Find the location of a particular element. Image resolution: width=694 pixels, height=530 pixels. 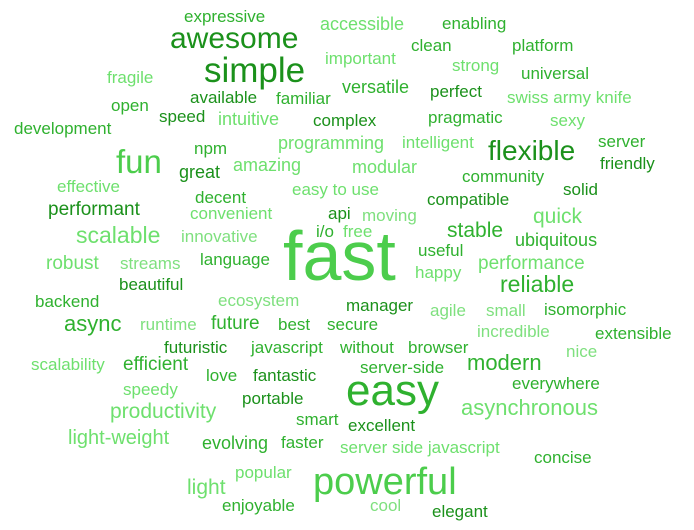

word-light: light is located at coordinates (206, 487).